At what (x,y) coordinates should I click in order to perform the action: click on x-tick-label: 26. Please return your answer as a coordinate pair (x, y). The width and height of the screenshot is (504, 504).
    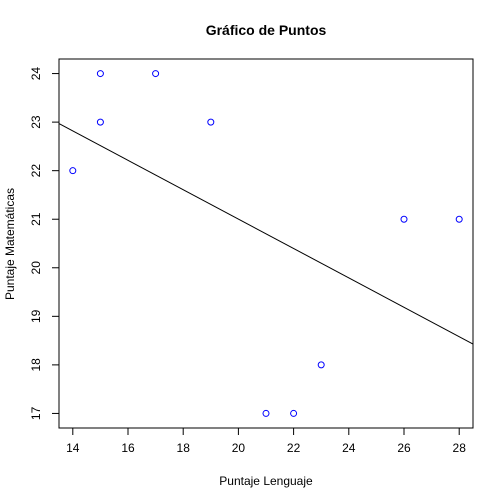
    Looking at the image, I should click on (404, 448).